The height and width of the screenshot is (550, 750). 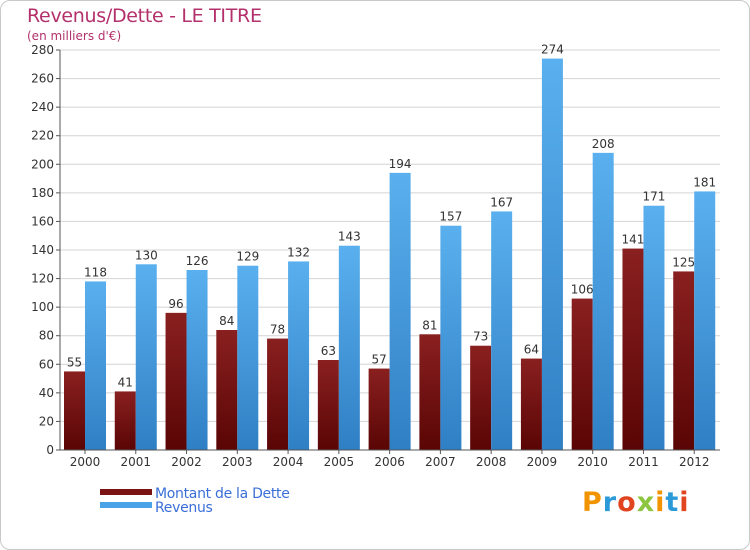 I want to click on x-tick-label: 2004, so click(x=288, y=462).